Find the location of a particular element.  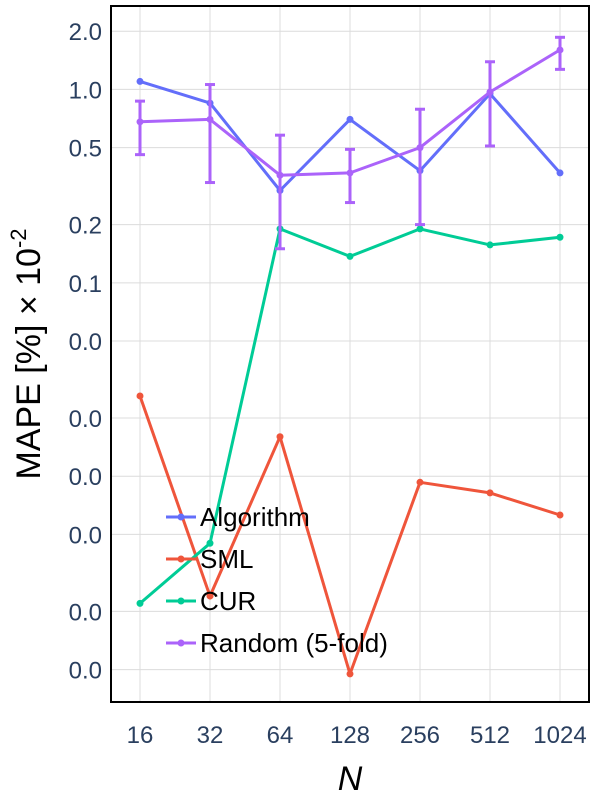

legend-label-sml: SML is located at coordinates (226, 559).